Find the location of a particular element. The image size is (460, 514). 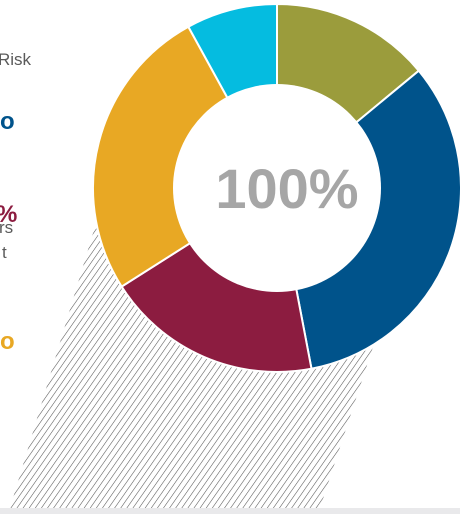

bottom-bar is located at coordinates (230, 511).